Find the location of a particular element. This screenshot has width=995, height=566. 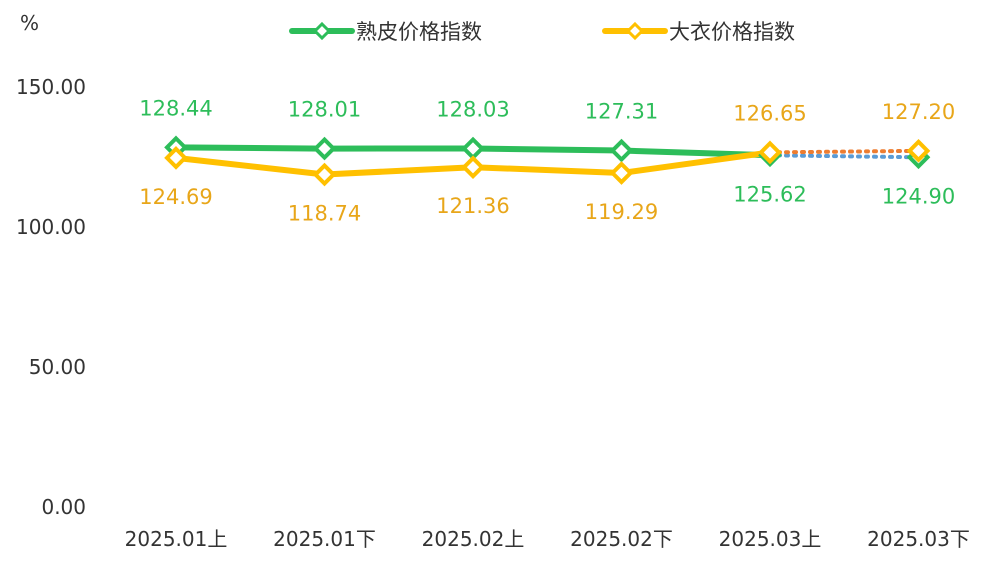

series-lines is located at coordinates (547, 161).